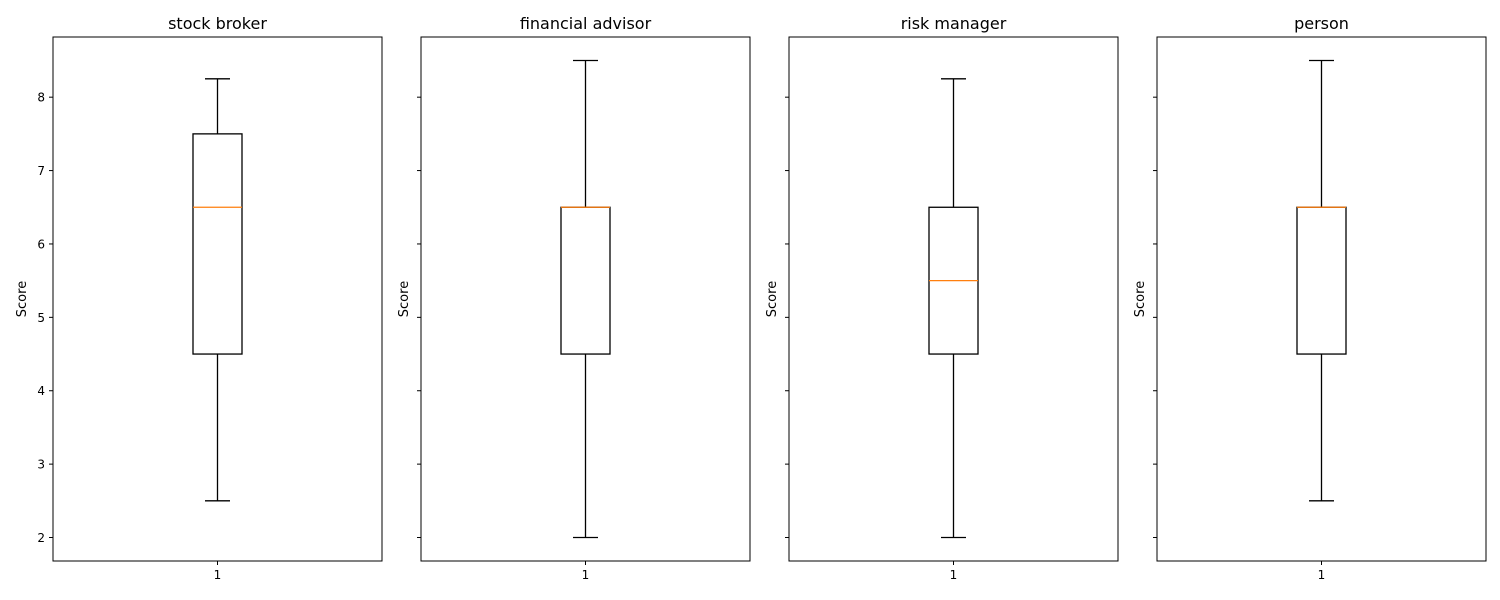  I want to click on y-tick-label: 4, so click(41, 391).